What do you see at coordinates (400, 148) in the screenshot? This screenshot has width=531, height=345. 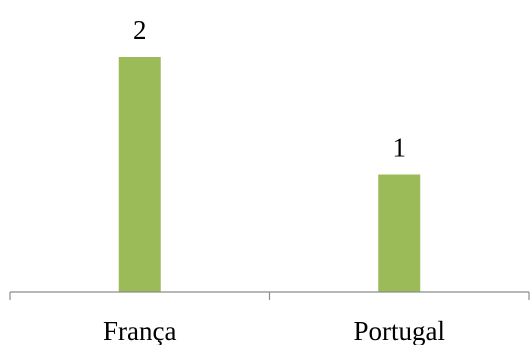 I see `bar-value-label: 1` at bounding box center [400, 148].